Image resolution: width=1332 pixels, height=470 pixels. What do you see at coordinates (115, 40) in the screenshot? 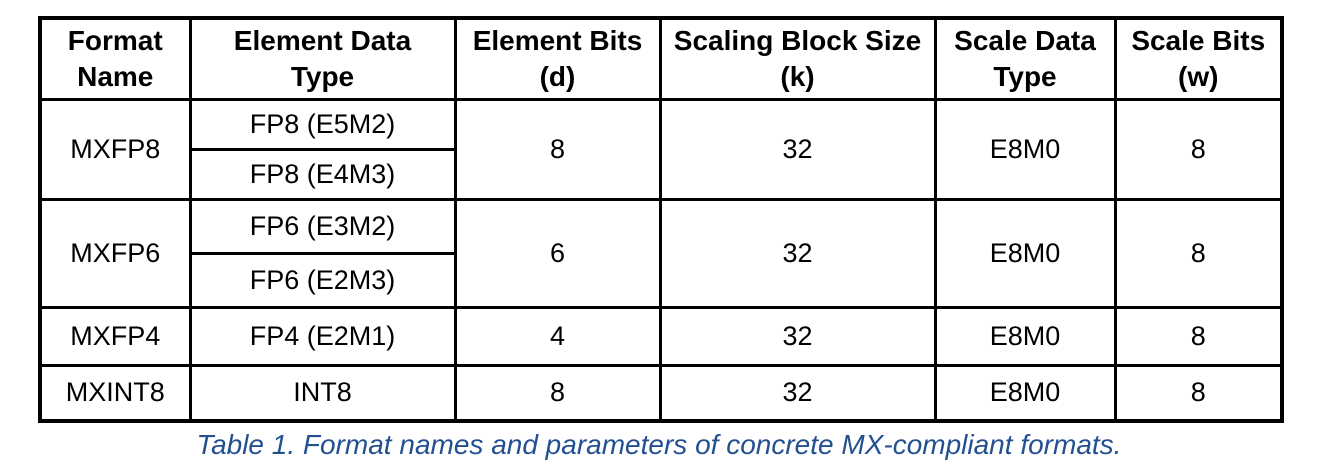
I see `header-line: Format` at bounding box center [115, 40].